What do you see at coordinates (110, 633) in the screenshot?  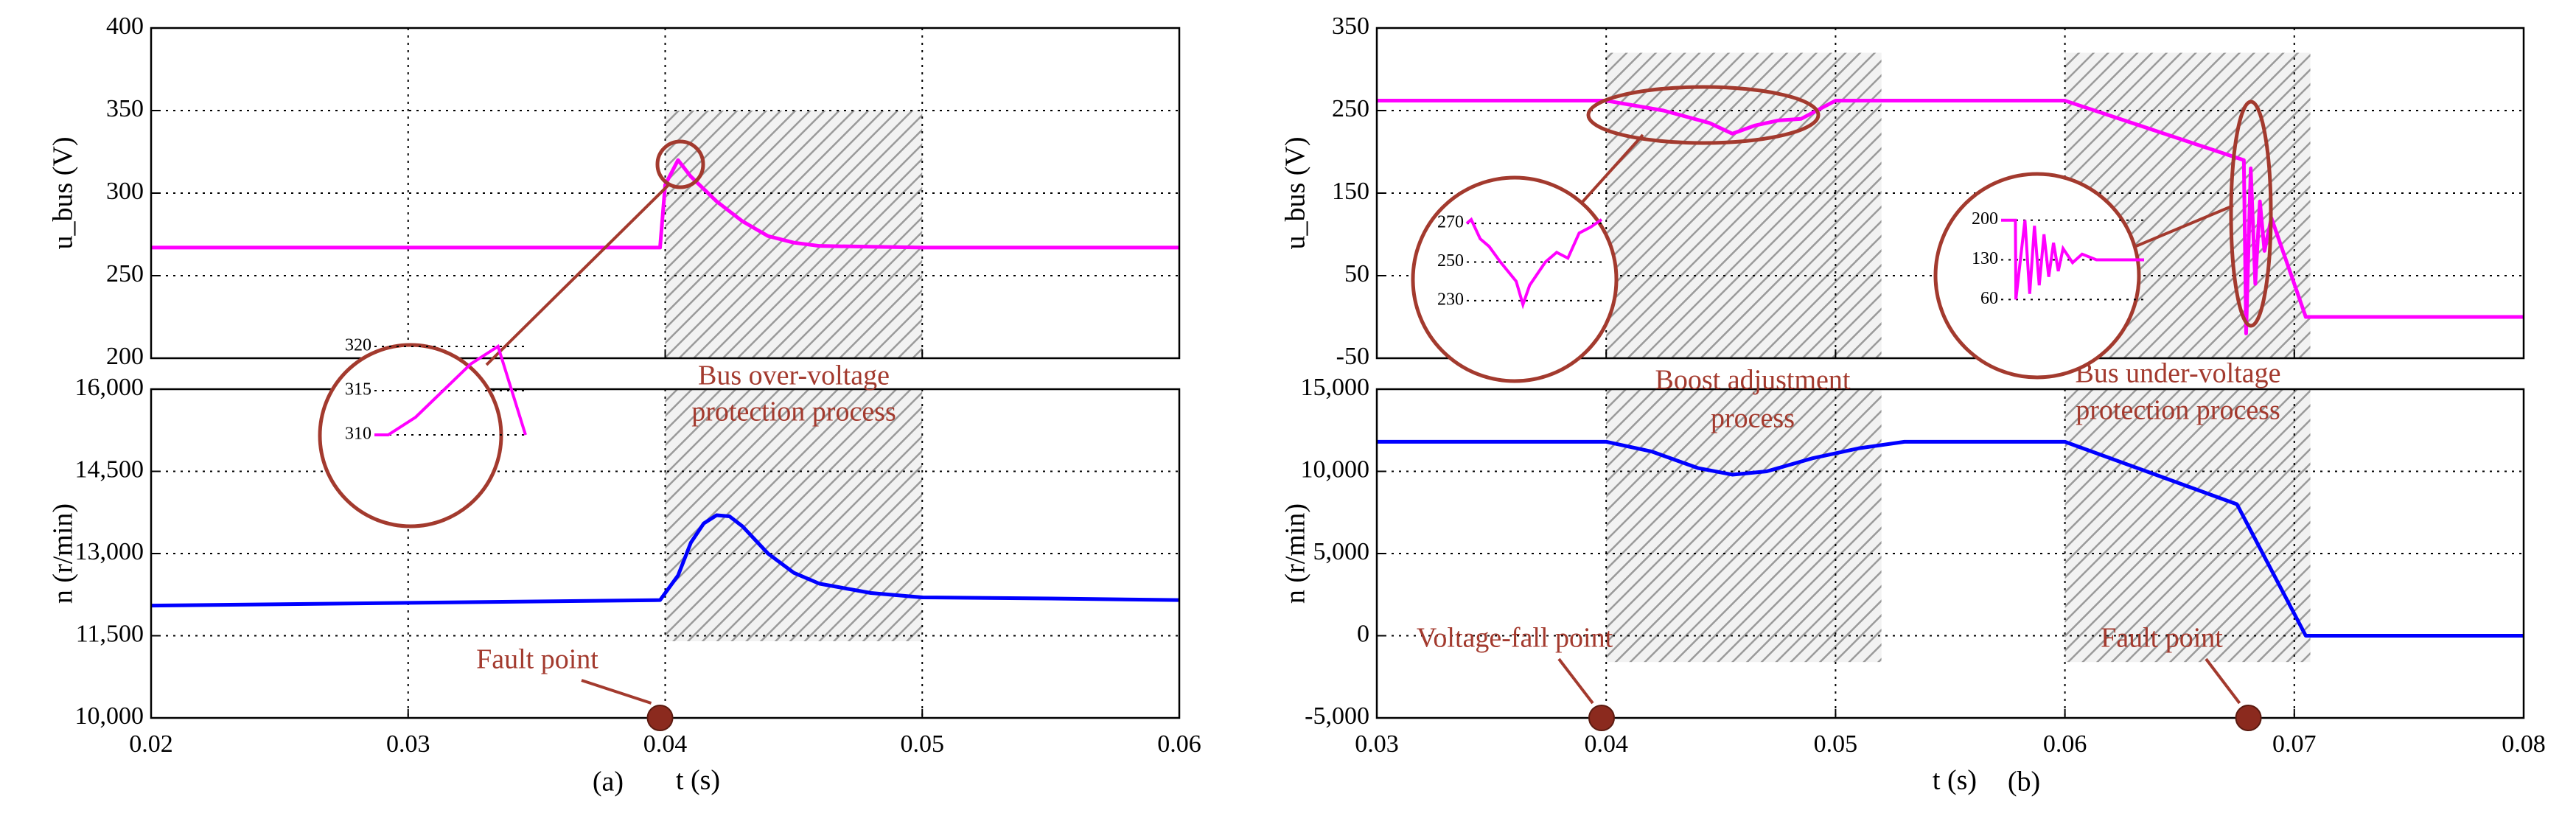 I see `y-tick-label: 11,500` at bounding box center [110, 633].